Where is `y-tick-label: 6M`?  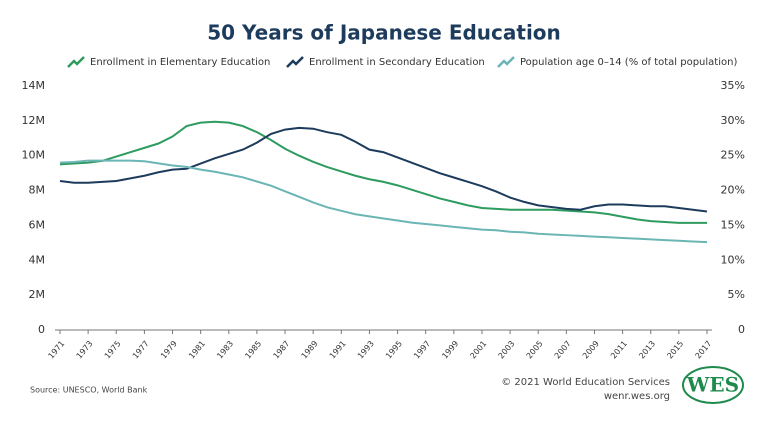 y-tick-label: 6M is located at coordinates (37, 224).